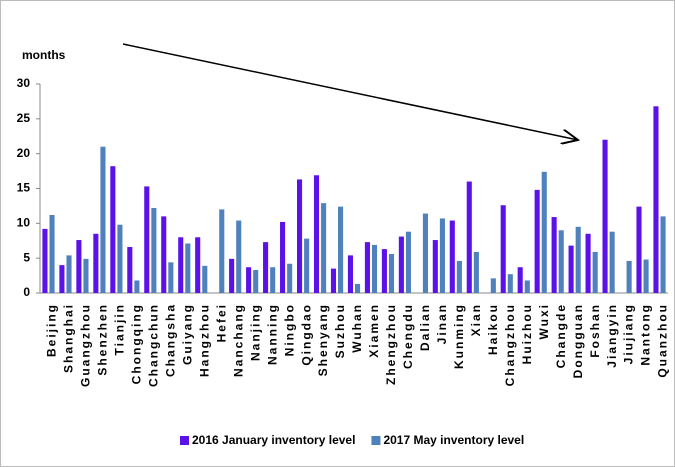 This screenshot has height=467, width=675. What do you see at coordinates (350, 91) in the screenshot?
I see `annotation-arrow` at bounding box center [350, 91].